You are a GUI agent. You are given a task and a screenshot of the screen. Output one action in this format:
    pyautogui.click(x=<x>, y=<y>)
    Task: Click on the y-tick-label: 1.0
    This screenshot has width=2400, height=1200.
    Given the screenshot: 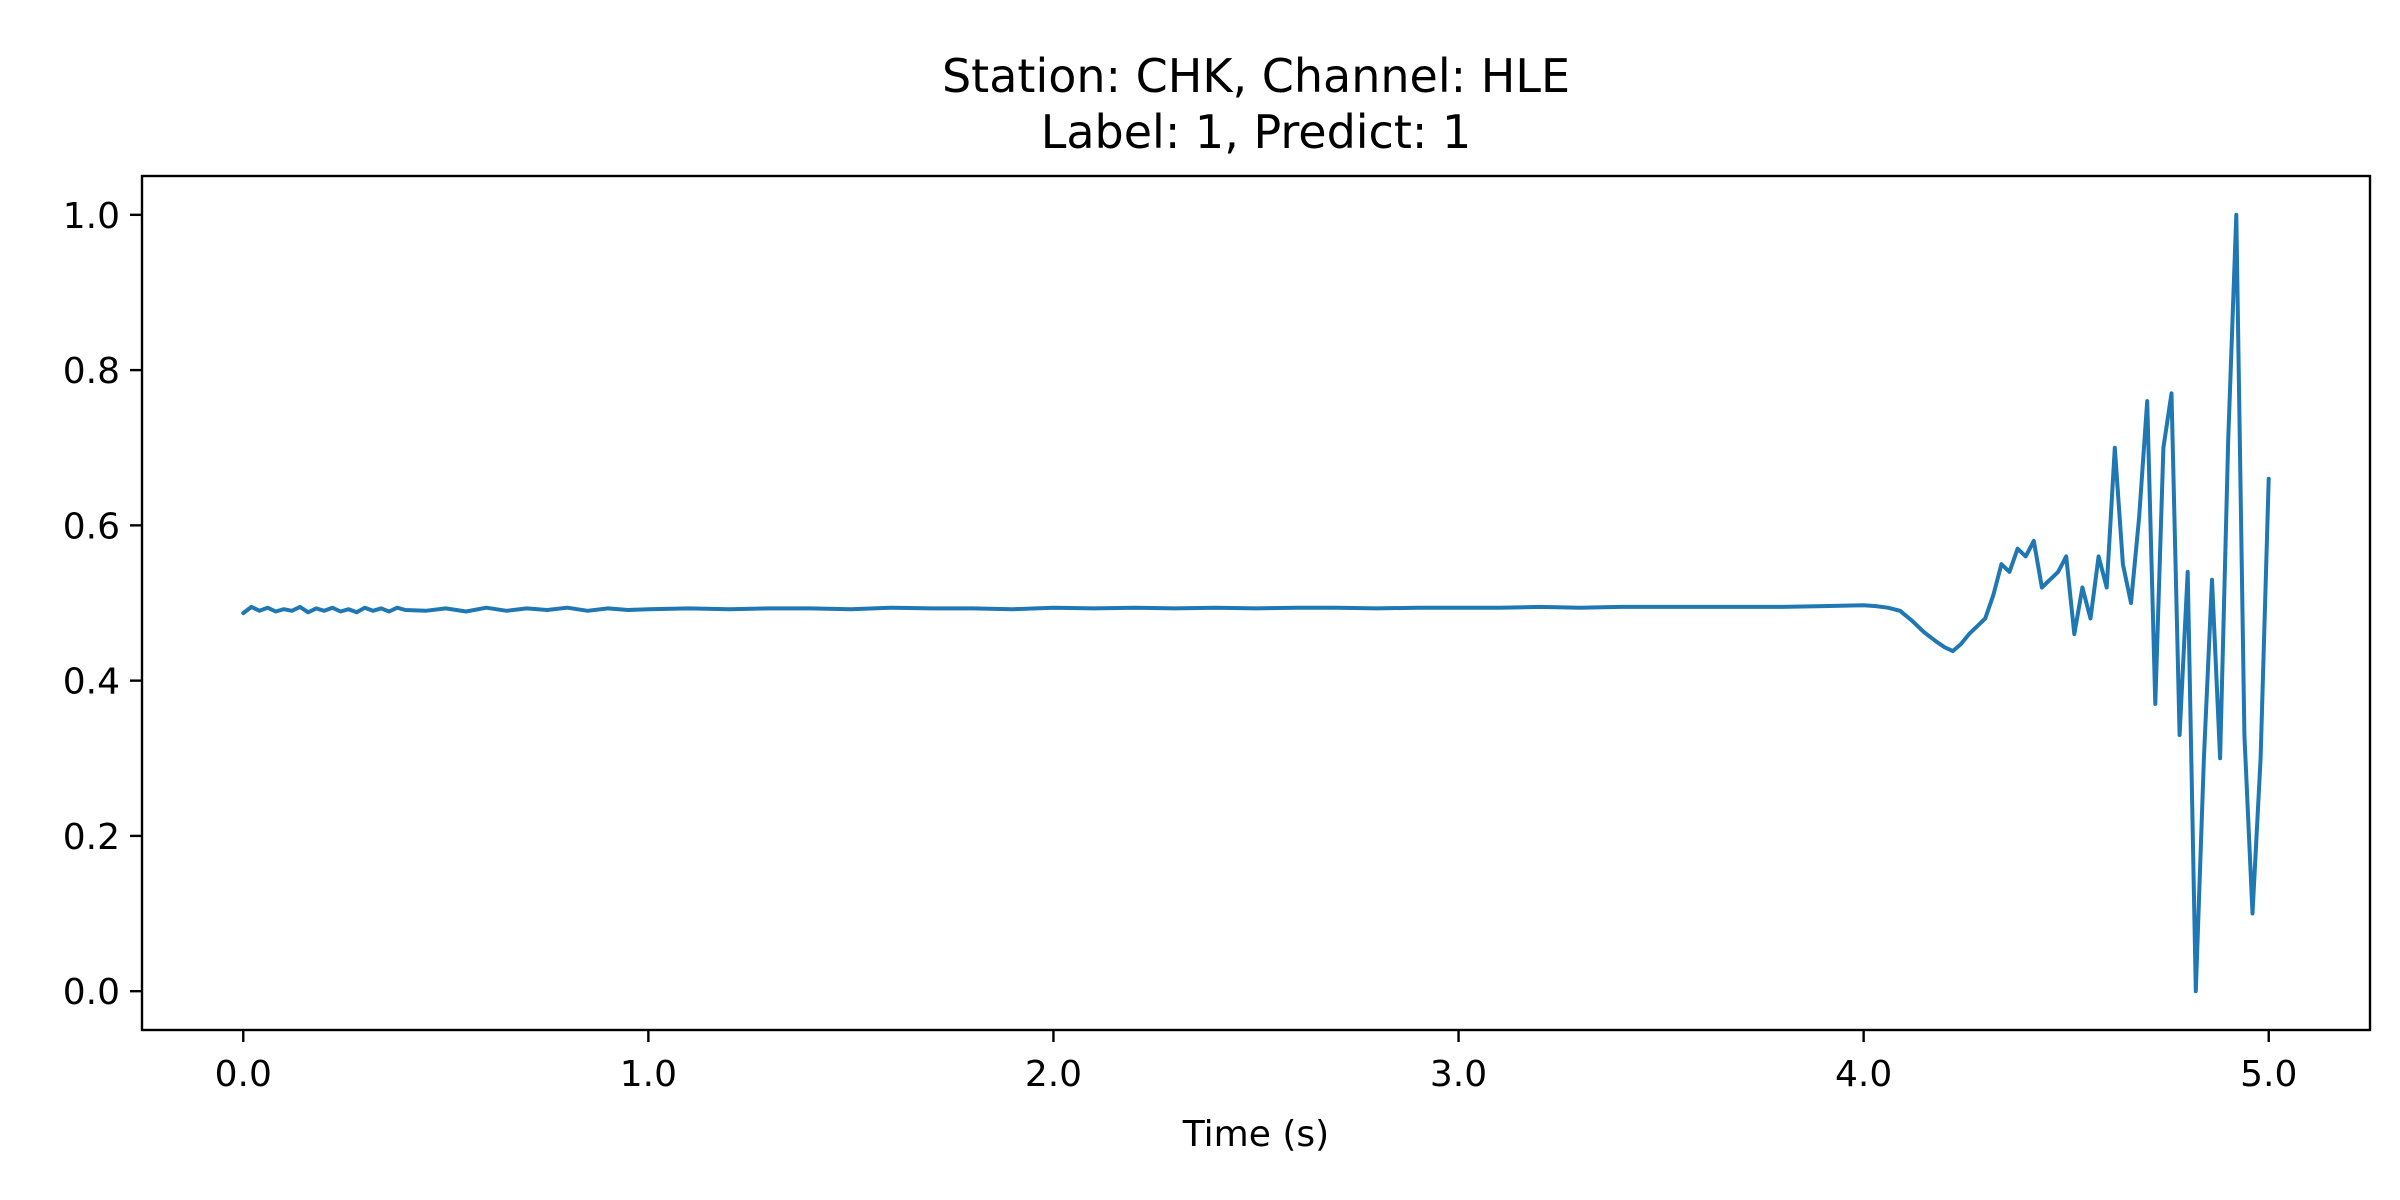 What is the action you would take?
    pyautogui.click(x=91, y=216)
    